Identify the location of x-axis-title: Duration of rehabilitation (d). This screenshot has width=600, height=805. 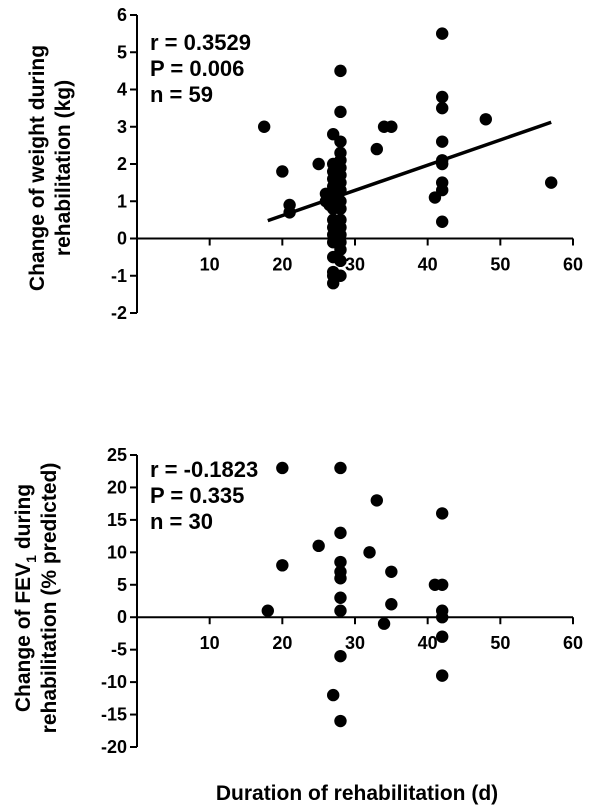
(357, 793).